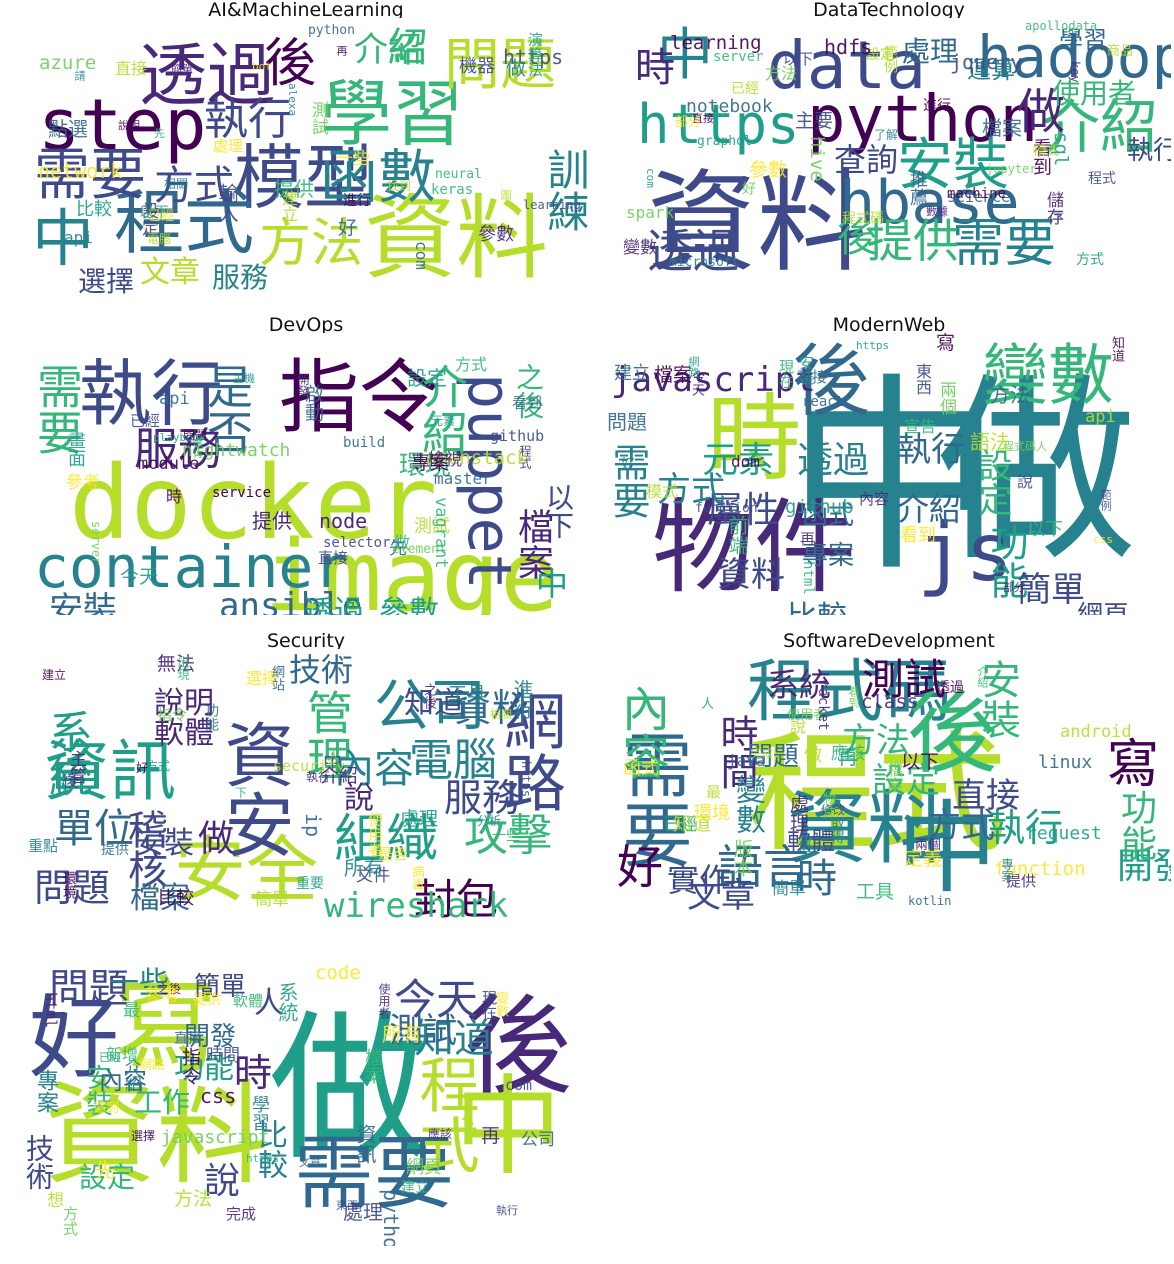  Describe the element at coordinates (419, 819) in the screenshot. I see `cloud-word: 處理` at that location.